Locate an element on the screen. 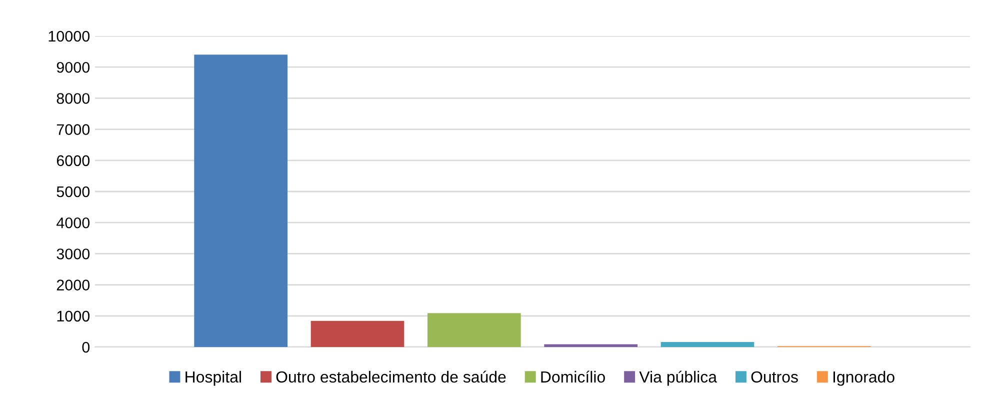 The image size is (981, 410). y-tick-label: 1000 is located at coordinates (73, 316).